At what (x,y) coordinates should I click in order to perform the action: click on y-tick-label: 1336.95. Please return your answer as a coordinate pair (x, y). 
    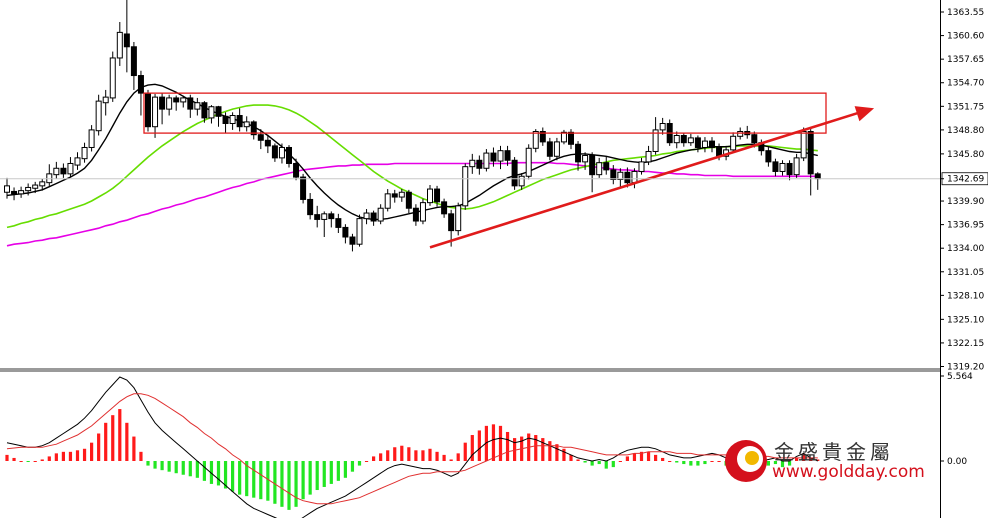
    Looking at the image, I should click on (965, 226).